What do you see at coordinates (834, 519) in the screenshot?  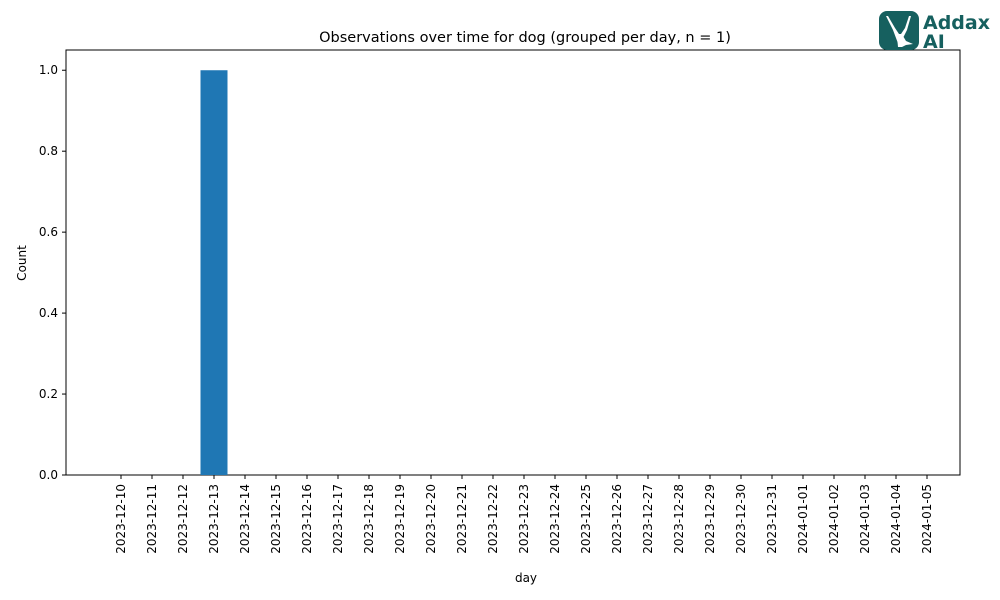 I see `x-tick-label: 2024-01-02` at bounding box center [834, 519].